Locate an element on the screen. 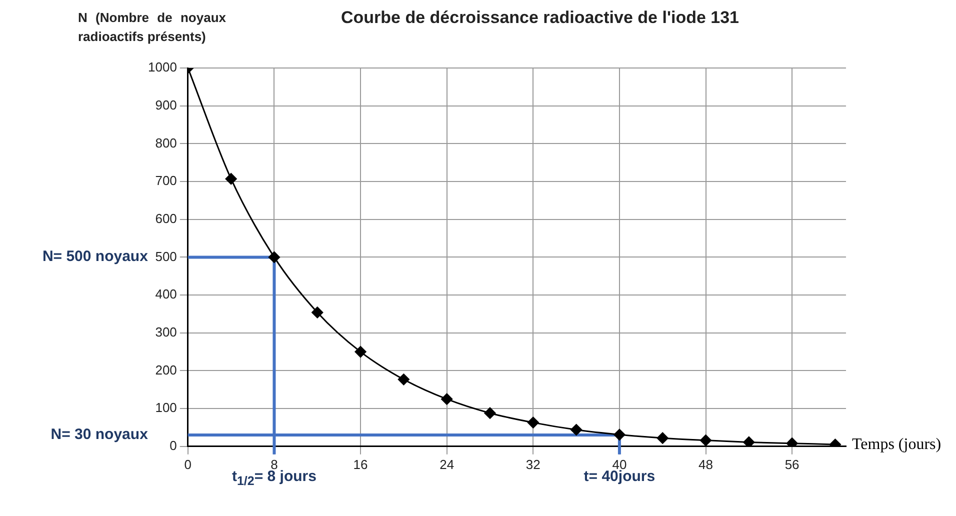  x-tick-label: 16 is located at coordinates (360, 464).